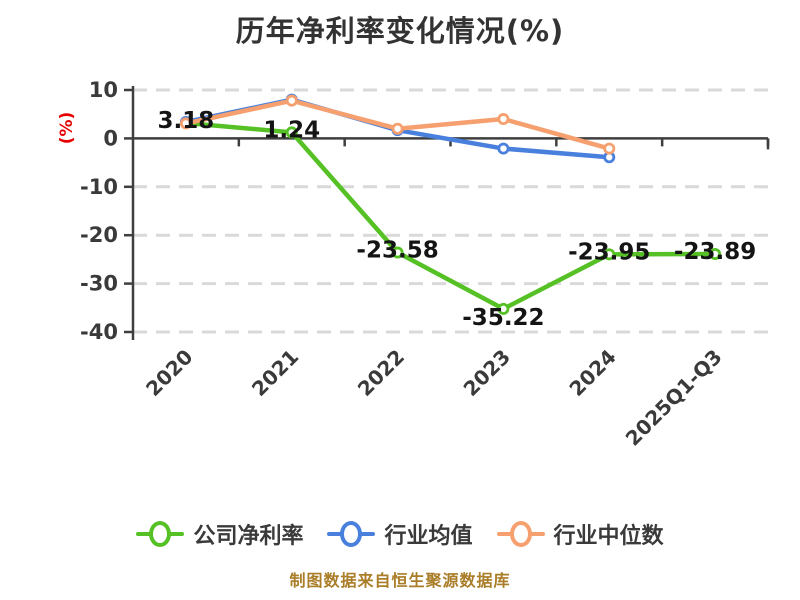 Image resolution: width=800 pixels, height=600 pixels. What do you see at coordinates (503, 119) in the screenshot?
I see `series-marker-industry-median-2023` at bounding box center [503, 119].